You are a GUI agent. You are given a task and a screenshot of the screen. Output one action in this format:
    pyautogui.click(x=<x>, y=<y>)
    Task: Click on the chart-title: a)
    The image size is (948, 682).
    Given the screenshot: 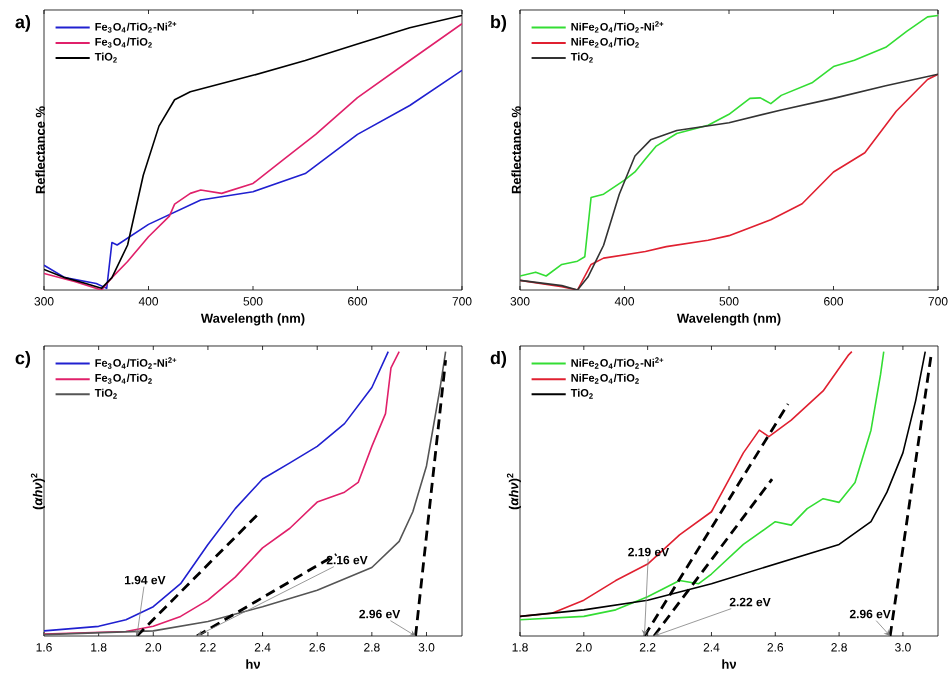 What is the action you would take?
    pyautogui.click(x=23, y=23)
    